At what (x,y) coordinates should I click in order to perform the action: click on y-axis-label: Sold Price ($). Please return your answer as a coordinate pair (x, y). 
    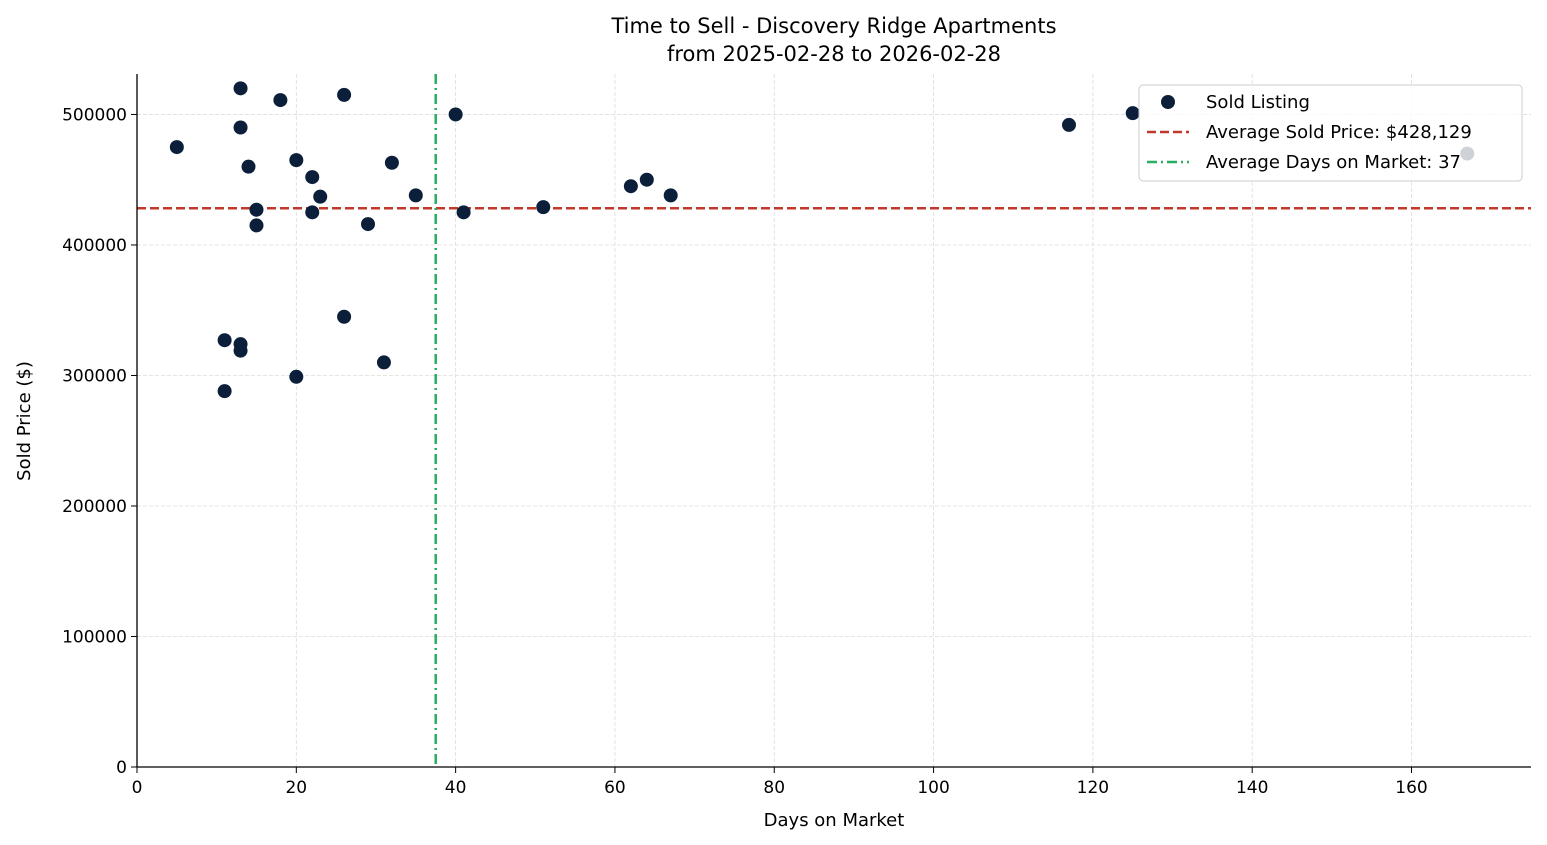
    Looking at the image, I should click on (24, 421).